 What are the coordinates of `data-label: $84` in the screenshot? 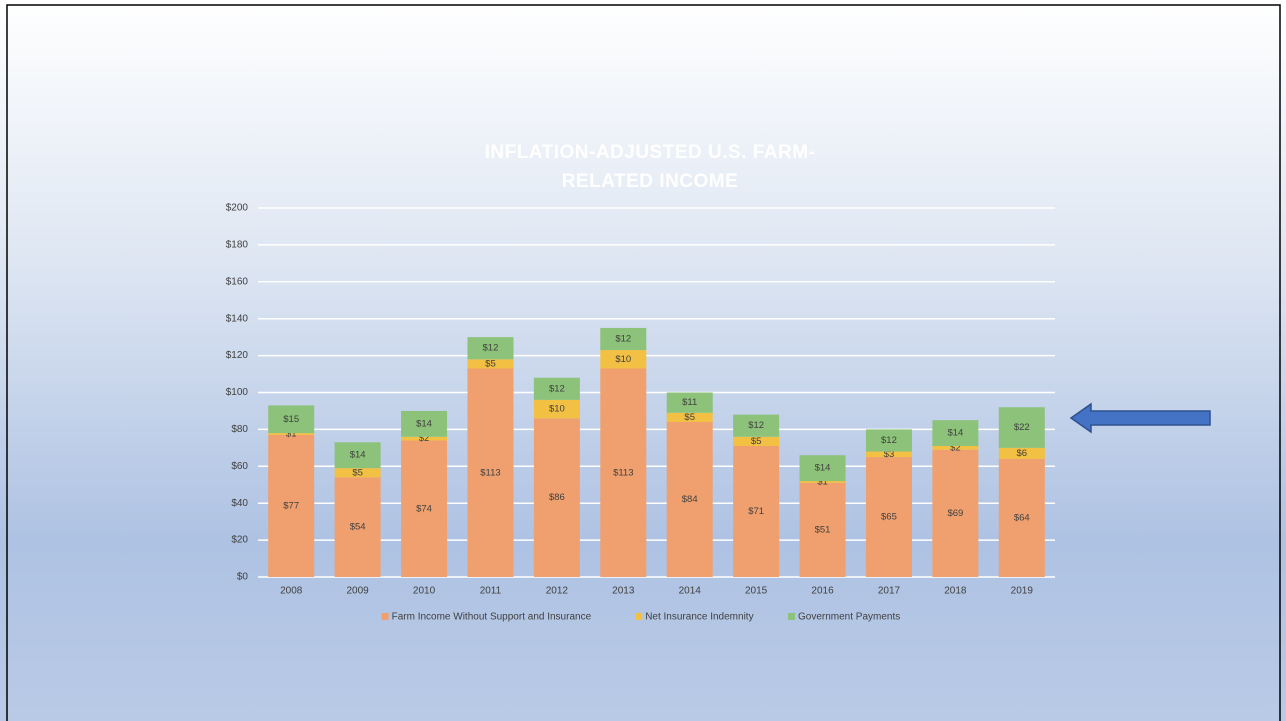 It's located at (690, 499).